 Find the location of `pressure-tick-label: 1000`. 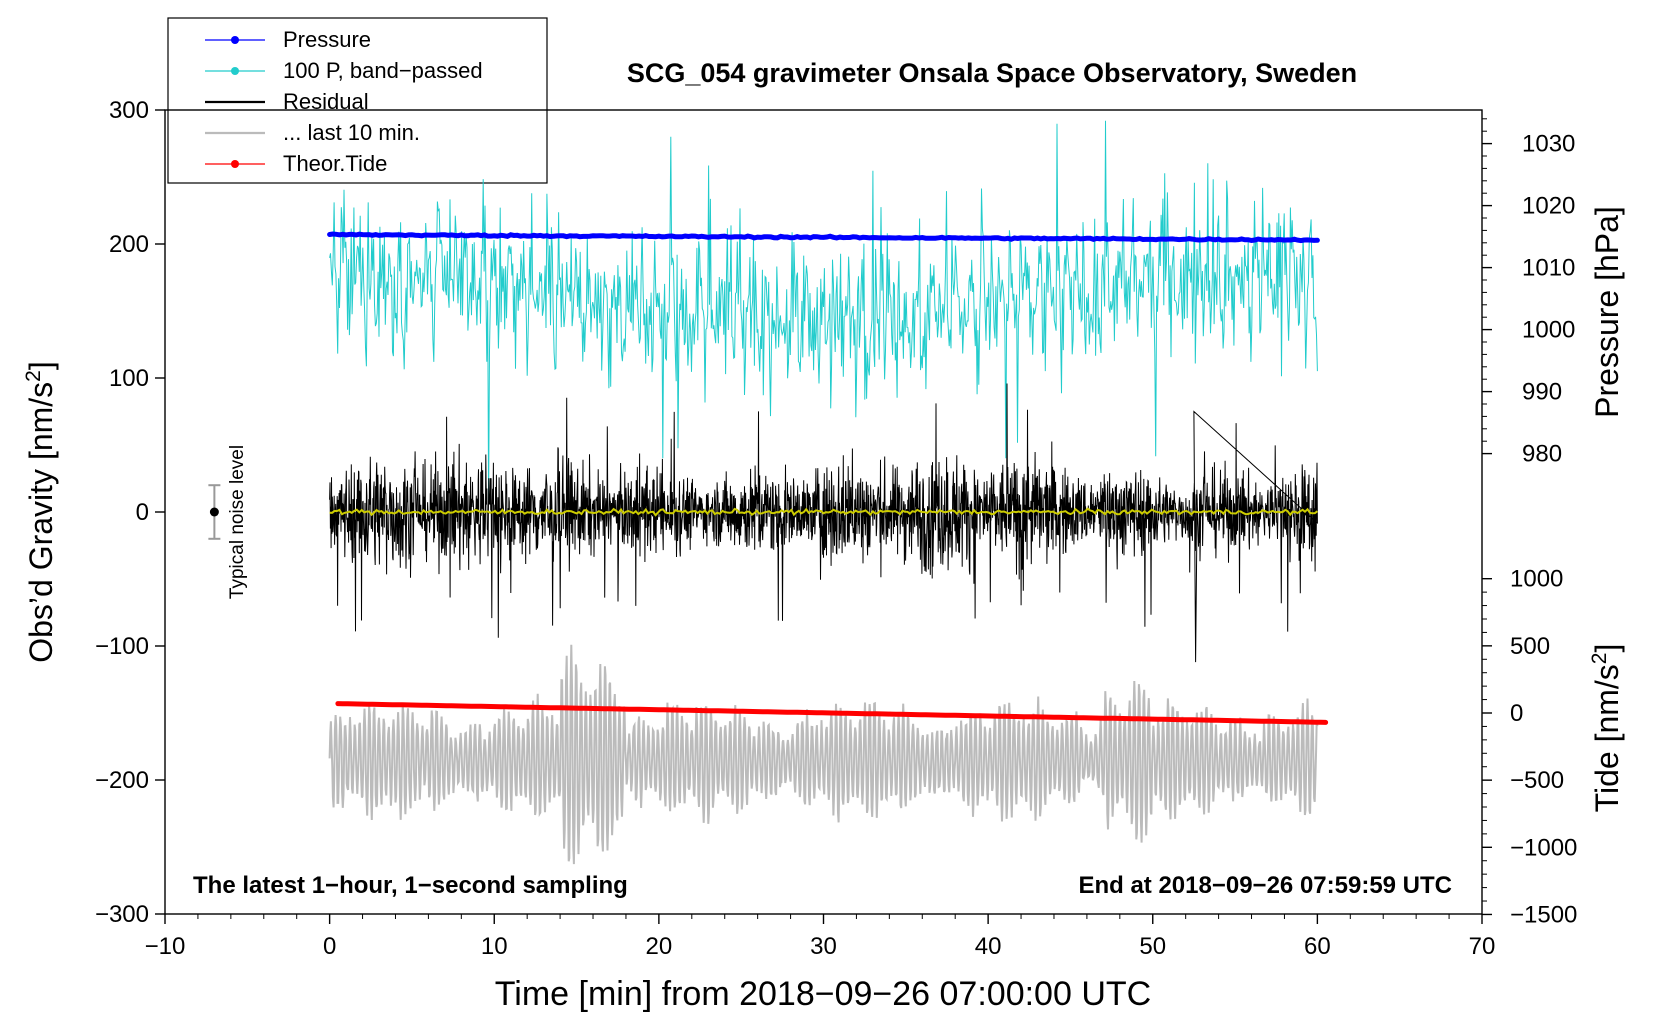

pressure-tick-label: 1000 is located at coordinates (1548, 330).